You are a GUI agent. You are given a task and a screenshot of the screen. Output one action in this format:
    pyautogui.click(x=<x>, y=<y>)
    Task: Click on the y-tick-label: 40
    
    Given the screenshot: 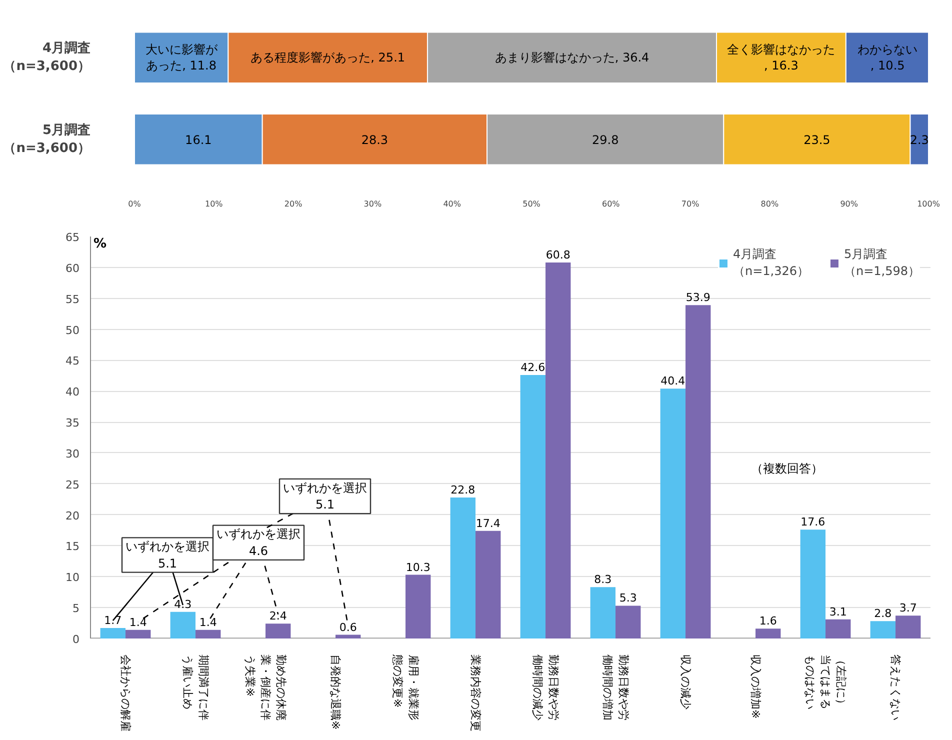 What is the action you would take?
    pyautogui.click(x=73, y=392)
    